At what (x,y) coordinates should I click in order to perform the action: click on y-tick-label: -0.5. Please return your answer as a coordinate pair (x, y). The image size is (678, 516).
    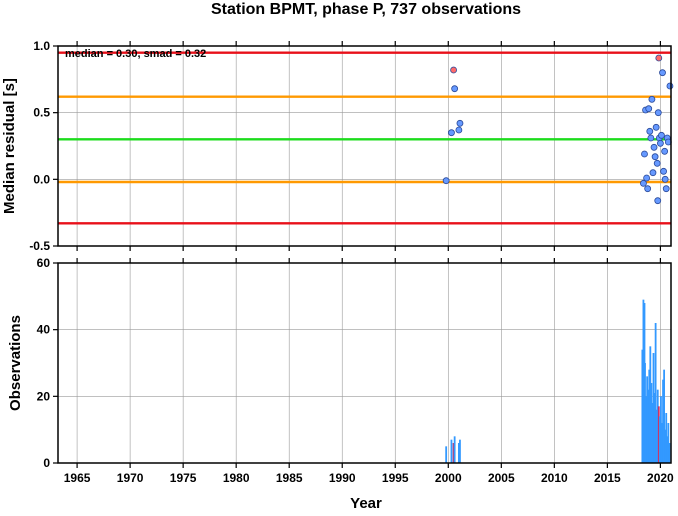
    Looking at the image, I should click on (39, 246).